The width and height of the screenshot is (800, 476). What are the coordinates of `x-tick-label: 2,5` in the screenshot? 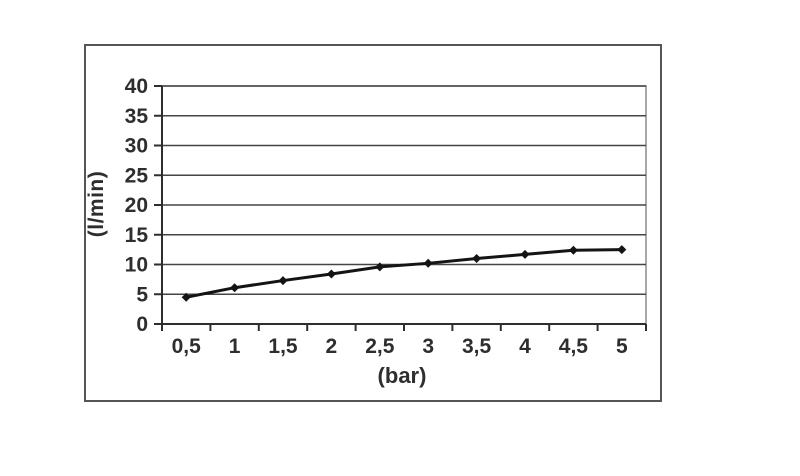 It's located at (380, 346).